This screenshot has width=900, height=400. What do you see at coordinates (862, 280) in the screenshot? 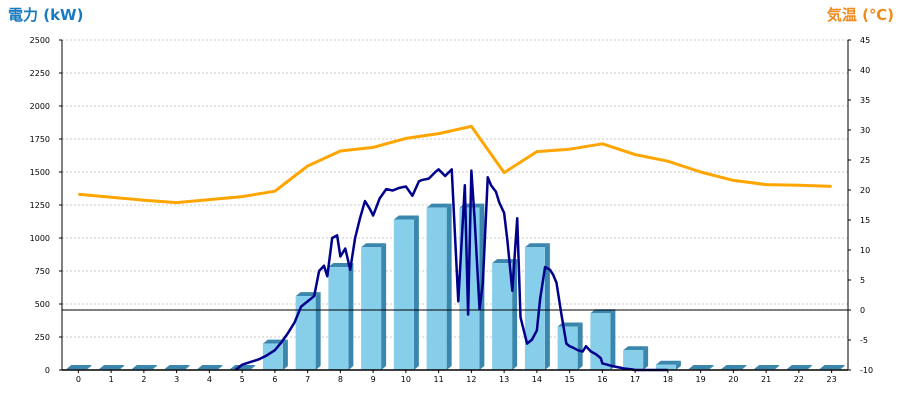
I see `right-tick-label: 5` at bounding box center [862, 280].